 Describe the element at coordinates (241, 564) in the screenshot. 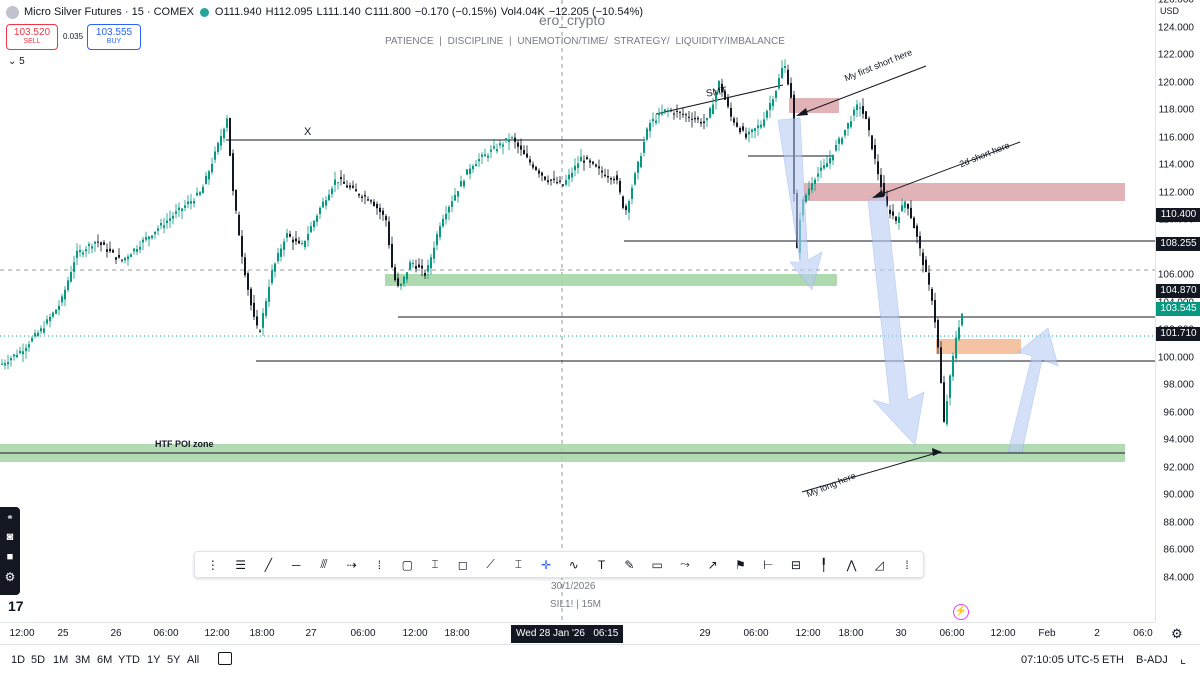

I see `lines-icon: ☰` at that location.